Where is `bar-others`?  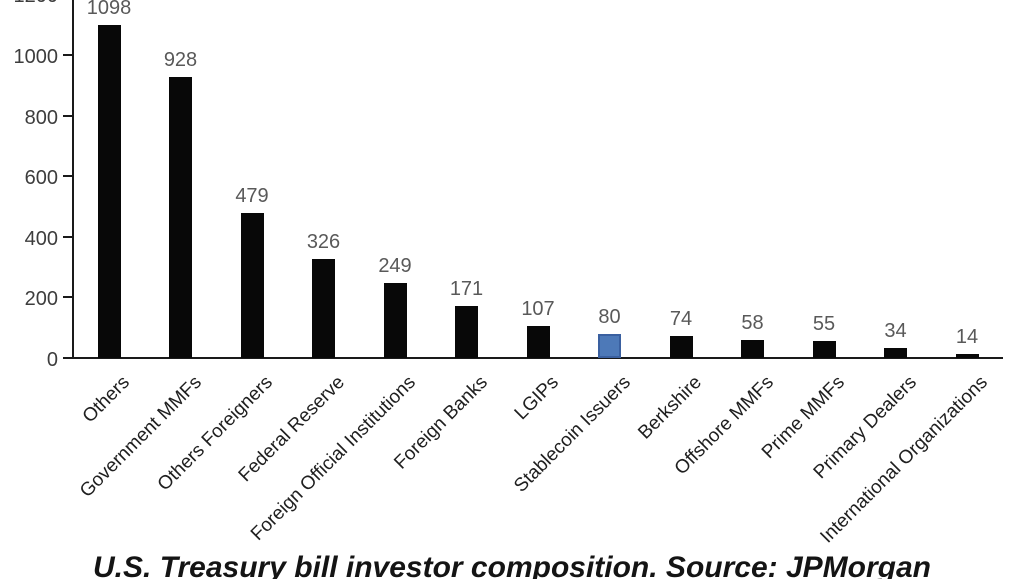 bar-others is located at coordinates (109, 191).